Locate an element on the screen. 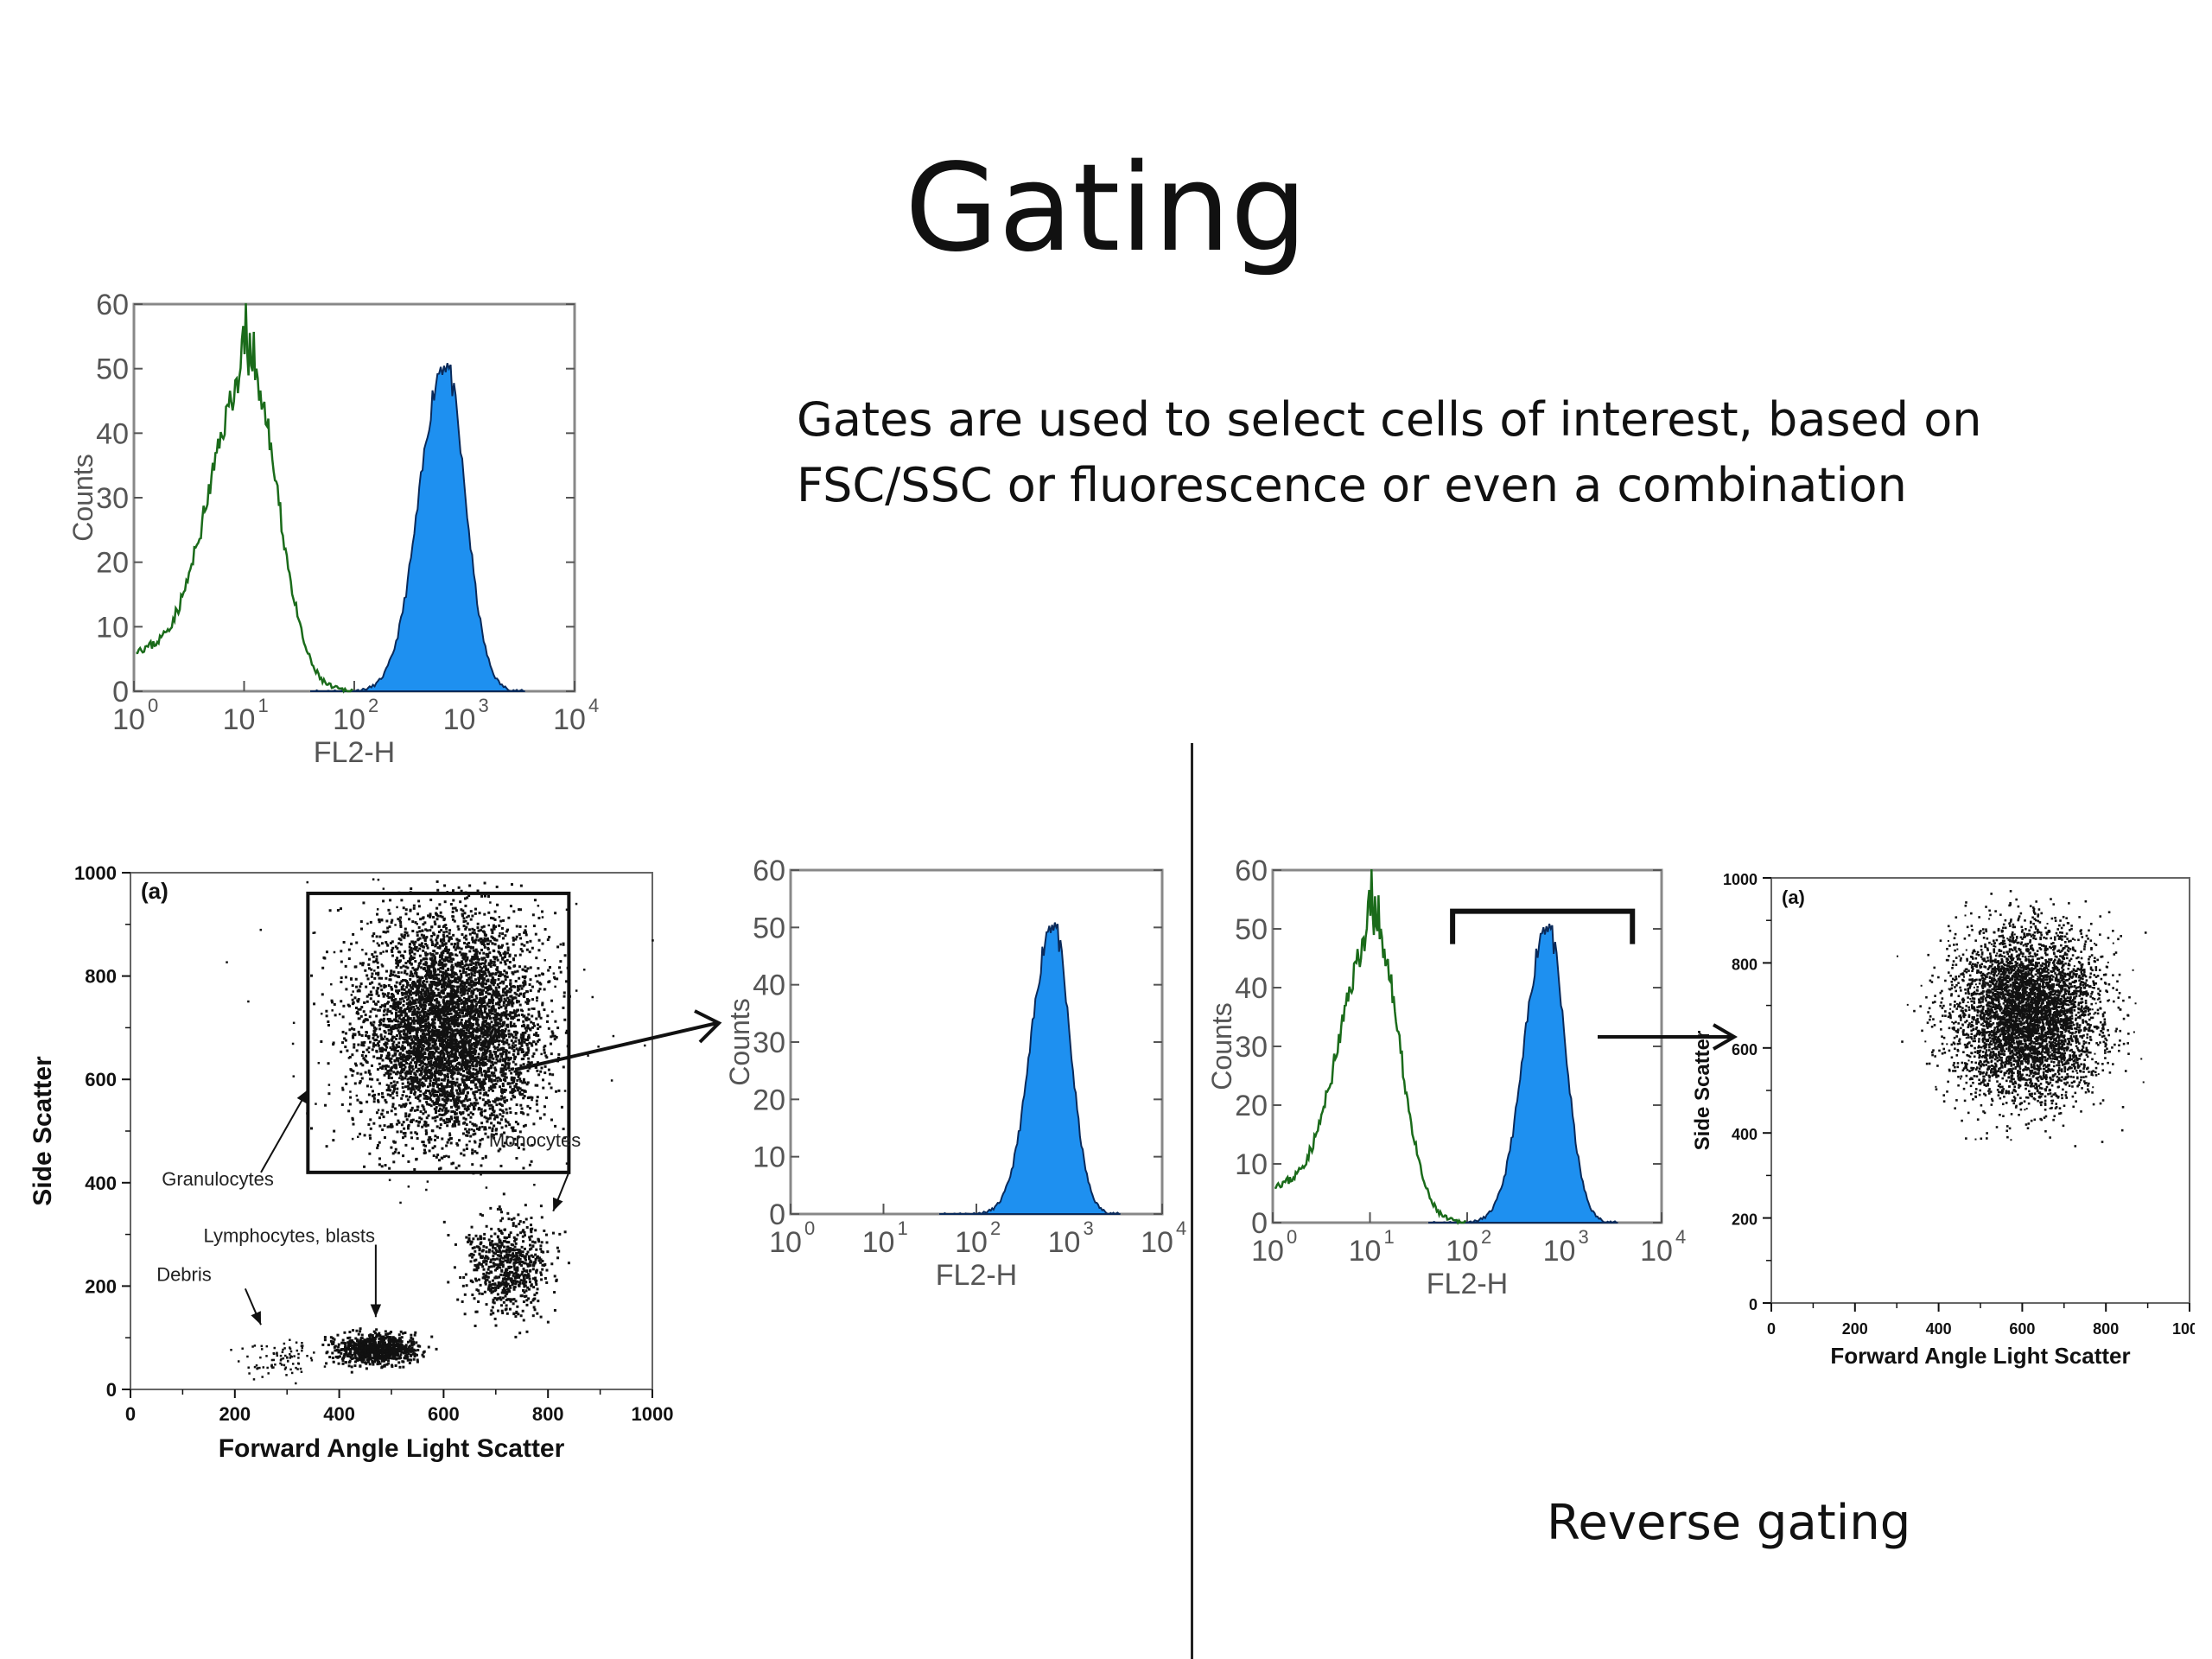 Image resolution: width=2212 pixels, height=1659 pixels. gate-rectangle is located at coordinates (438, 1032).